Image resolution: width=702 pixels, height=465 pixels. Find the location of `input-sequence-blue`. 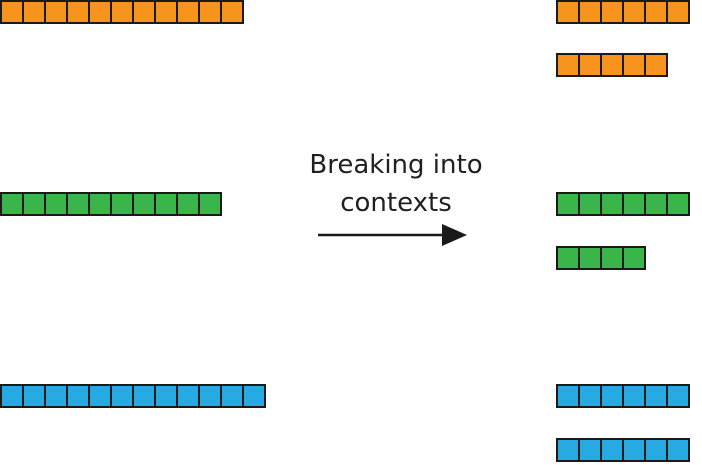

input-sequence-blue is located at coordinates (133, 396).